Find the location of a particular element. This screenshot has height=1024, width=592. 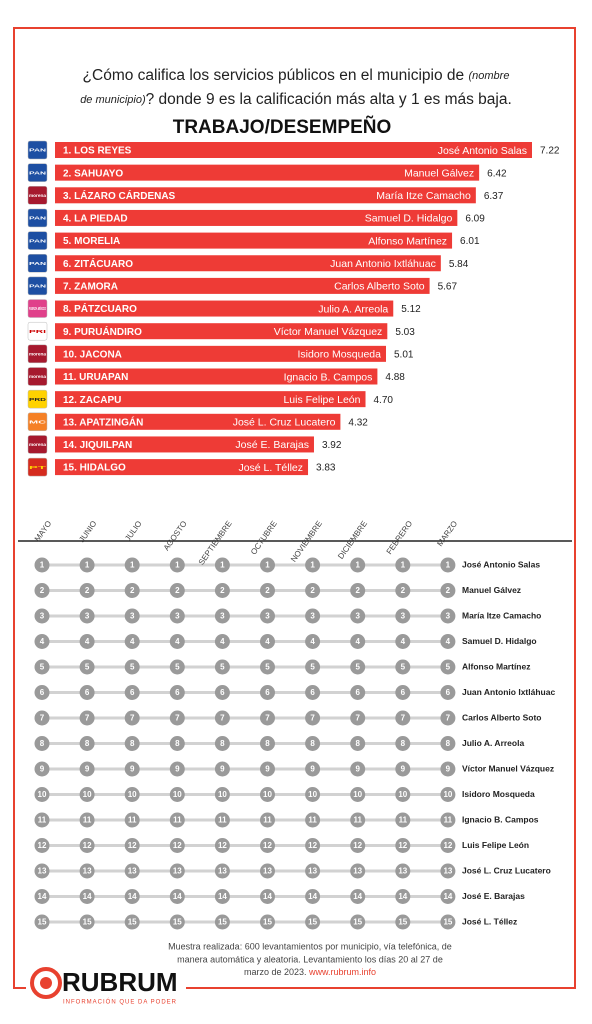

value-label: 7.22 is located at coordinates (550, 151).